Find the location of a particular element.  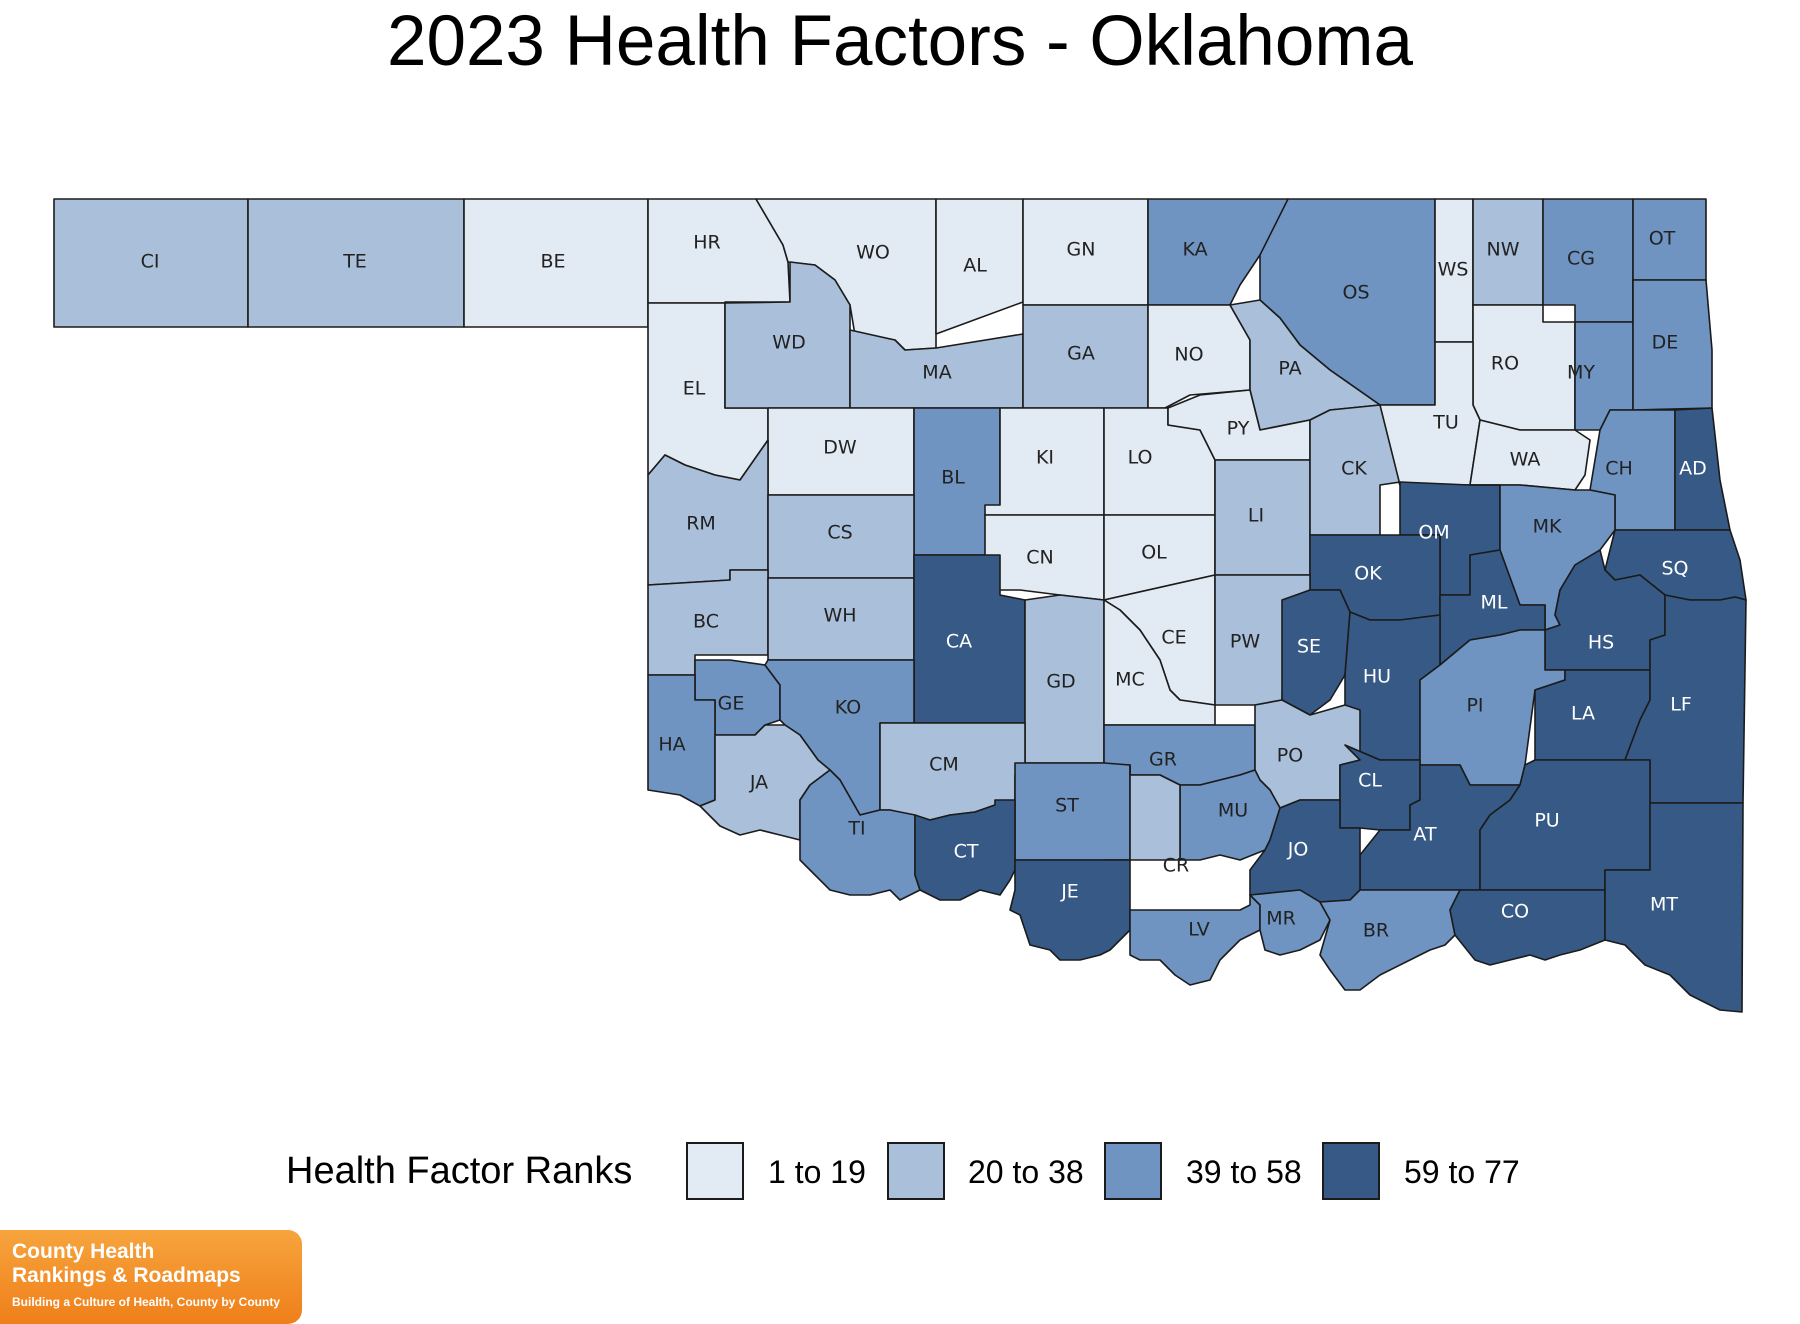

county-ad is located at coordinates (1702, 469).